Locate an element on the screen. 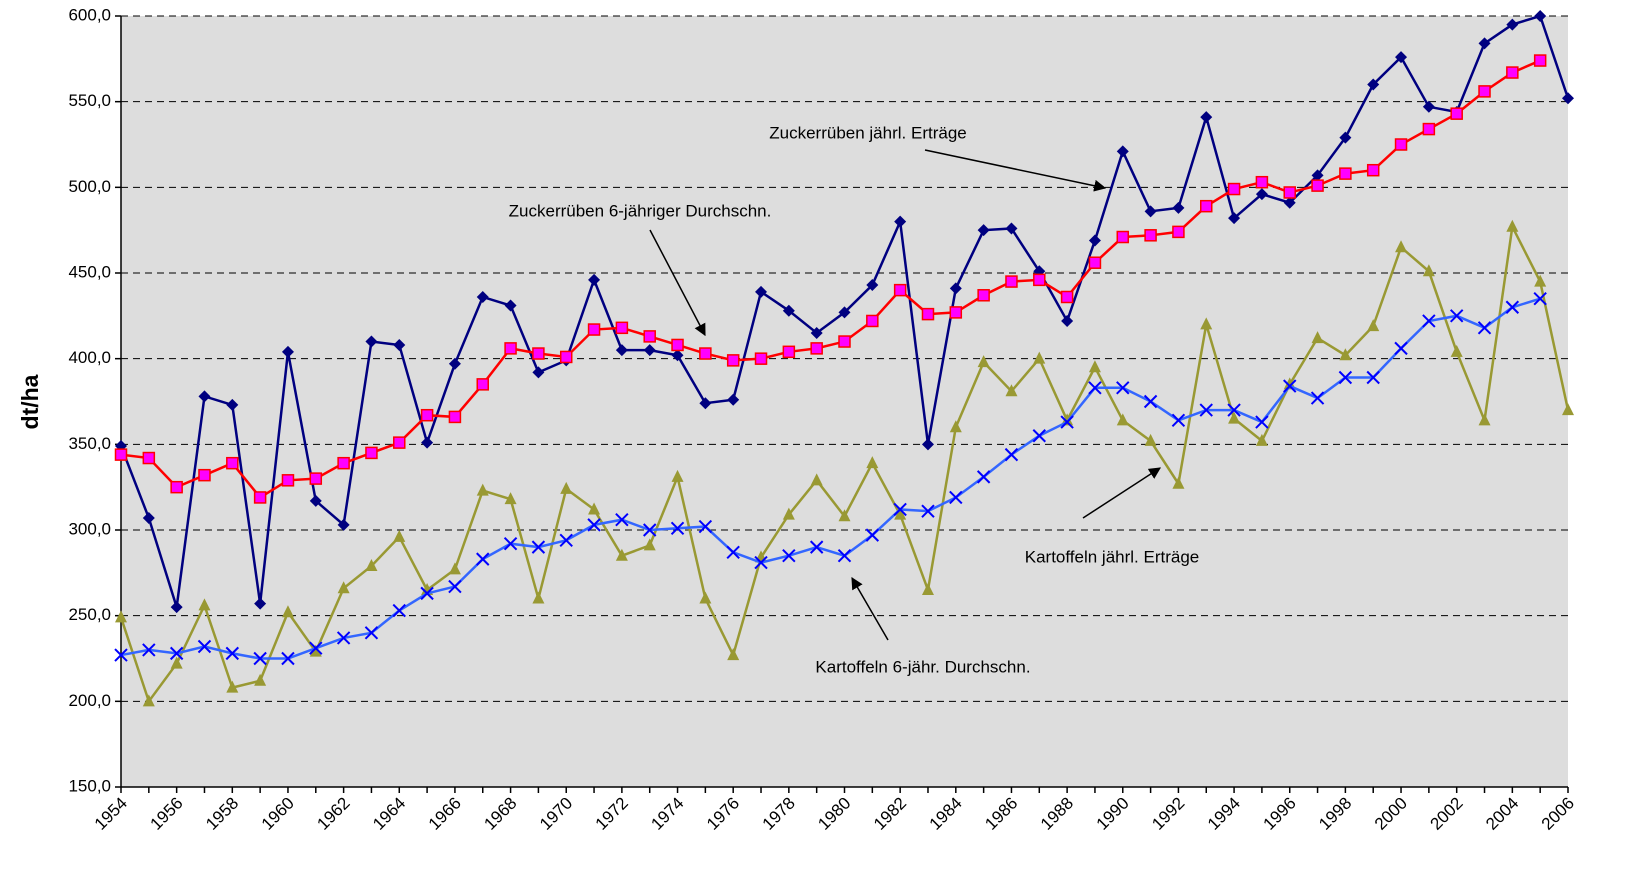  x-tick-label: 2002 is located at coordinates (1447, 814).